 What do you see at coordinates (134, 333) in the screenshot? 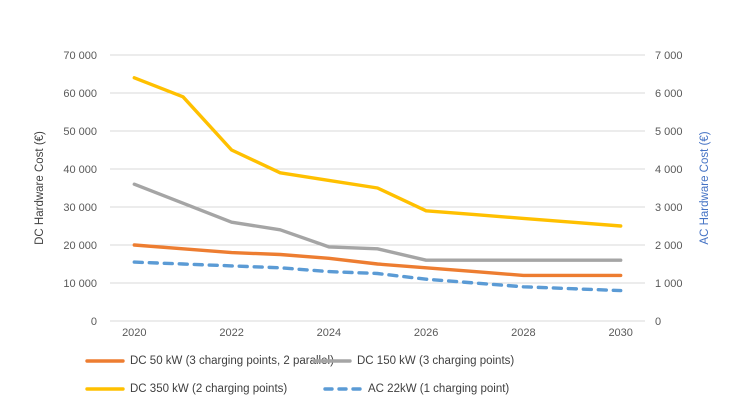
I see `x-axis-tick-label: 2020` at bounding box center [134, 333].